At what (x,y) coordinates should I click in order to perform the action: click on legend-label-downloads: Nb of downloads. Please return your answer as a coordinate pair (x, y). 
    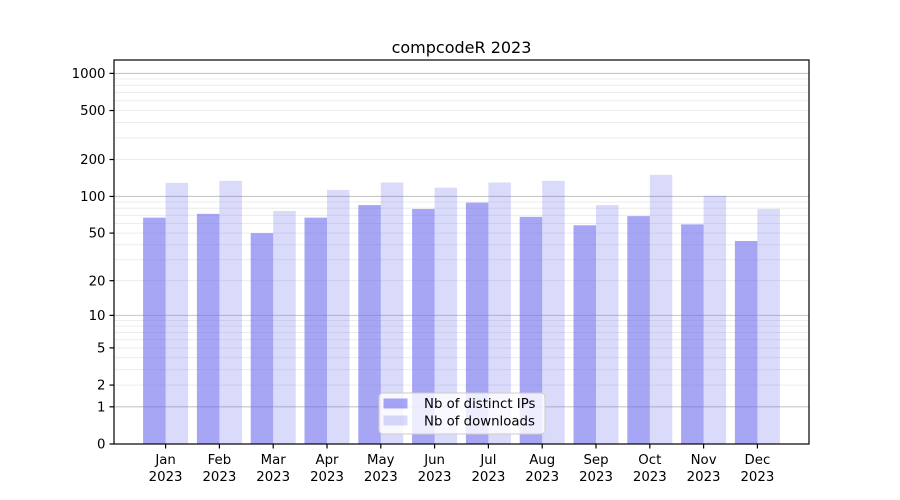
    Looking at the image, I should click on (479, 422).